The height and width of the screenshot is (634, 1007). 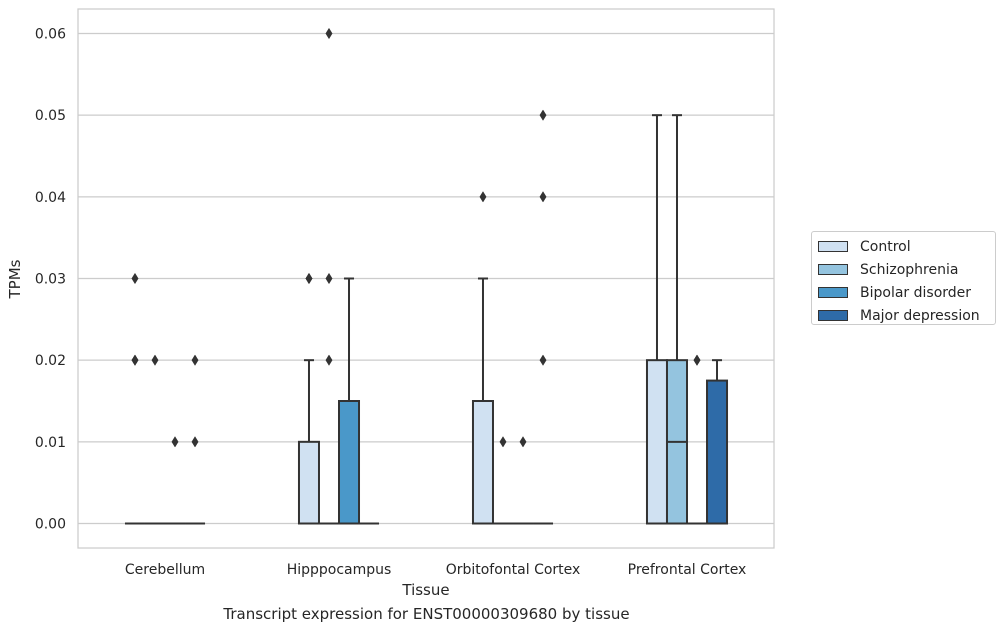 I want to click on y-tick-label: 0.00, so click(x=50, y=525).